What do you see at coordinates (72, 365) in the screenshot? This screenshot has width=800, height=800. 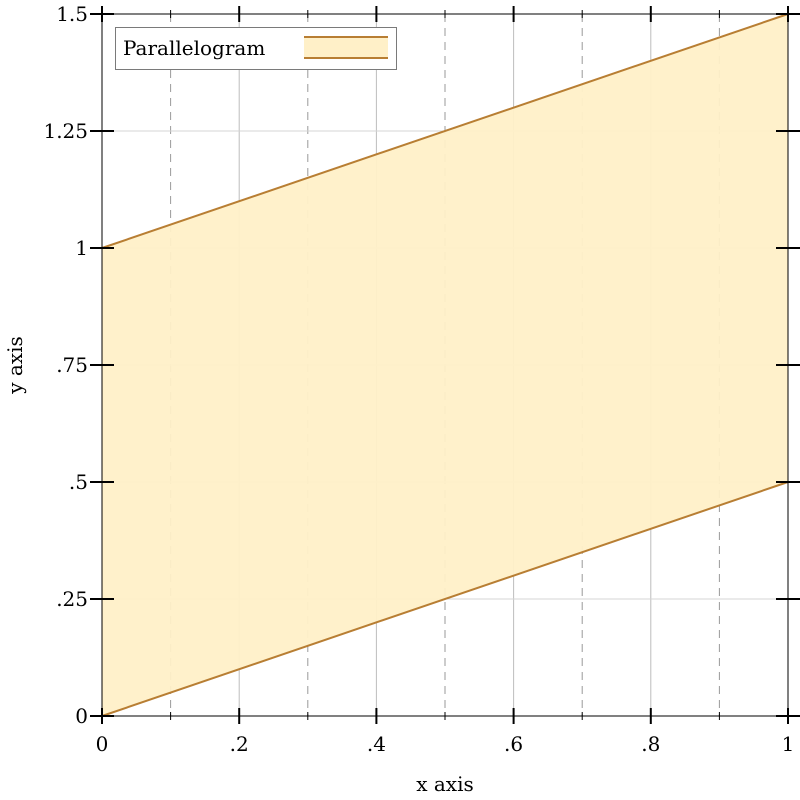 I see `y-tick-label: .75` at bounding box center [72, 365].